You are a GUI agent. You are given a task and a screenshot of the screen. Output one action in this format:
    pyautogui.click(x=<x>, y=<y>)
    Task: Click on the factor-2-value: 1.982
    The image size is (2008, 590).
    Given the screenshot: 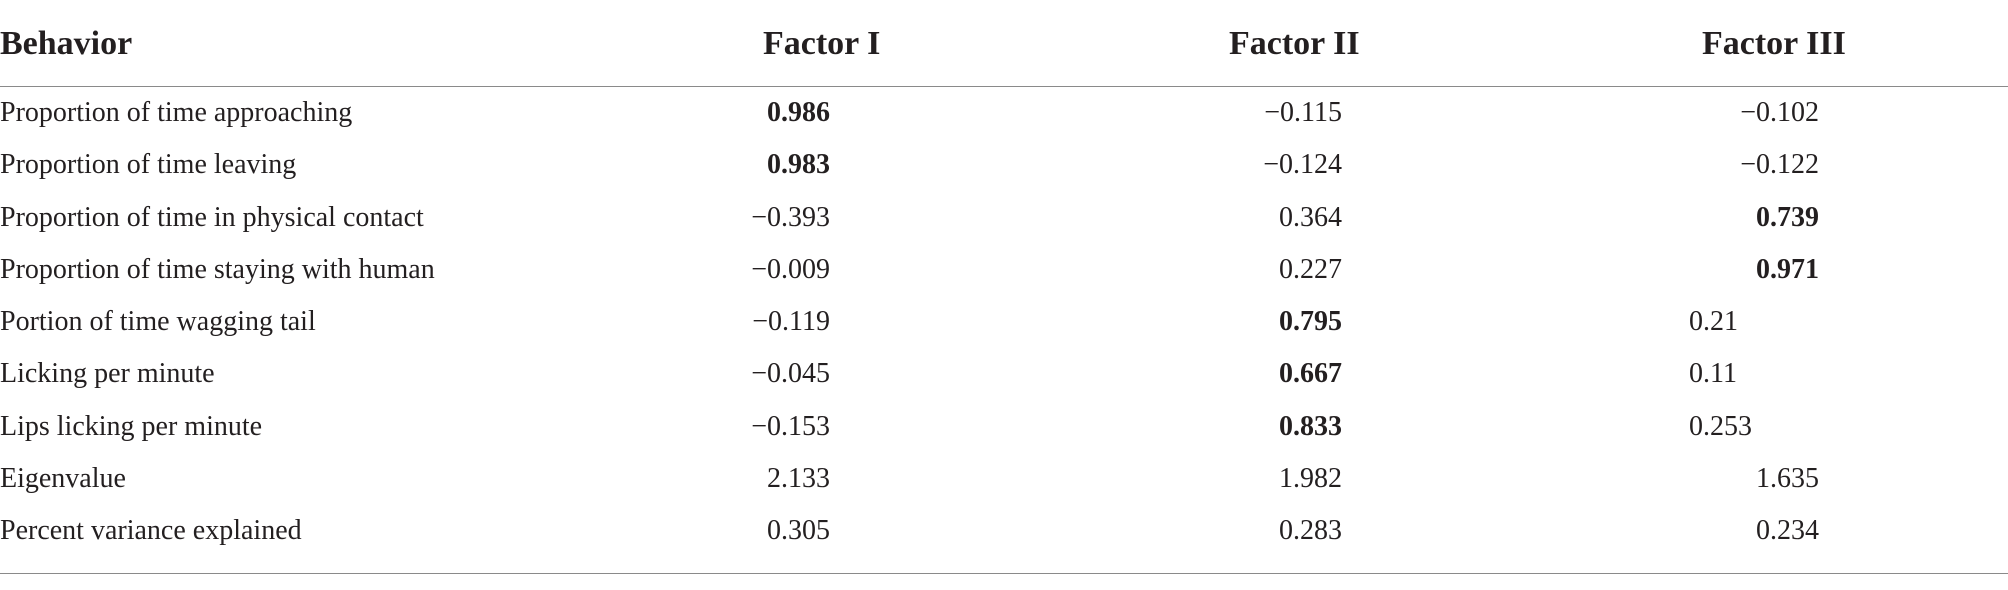 What is the action you would take?
    pyautogui.click(x=1310, y=479)
    